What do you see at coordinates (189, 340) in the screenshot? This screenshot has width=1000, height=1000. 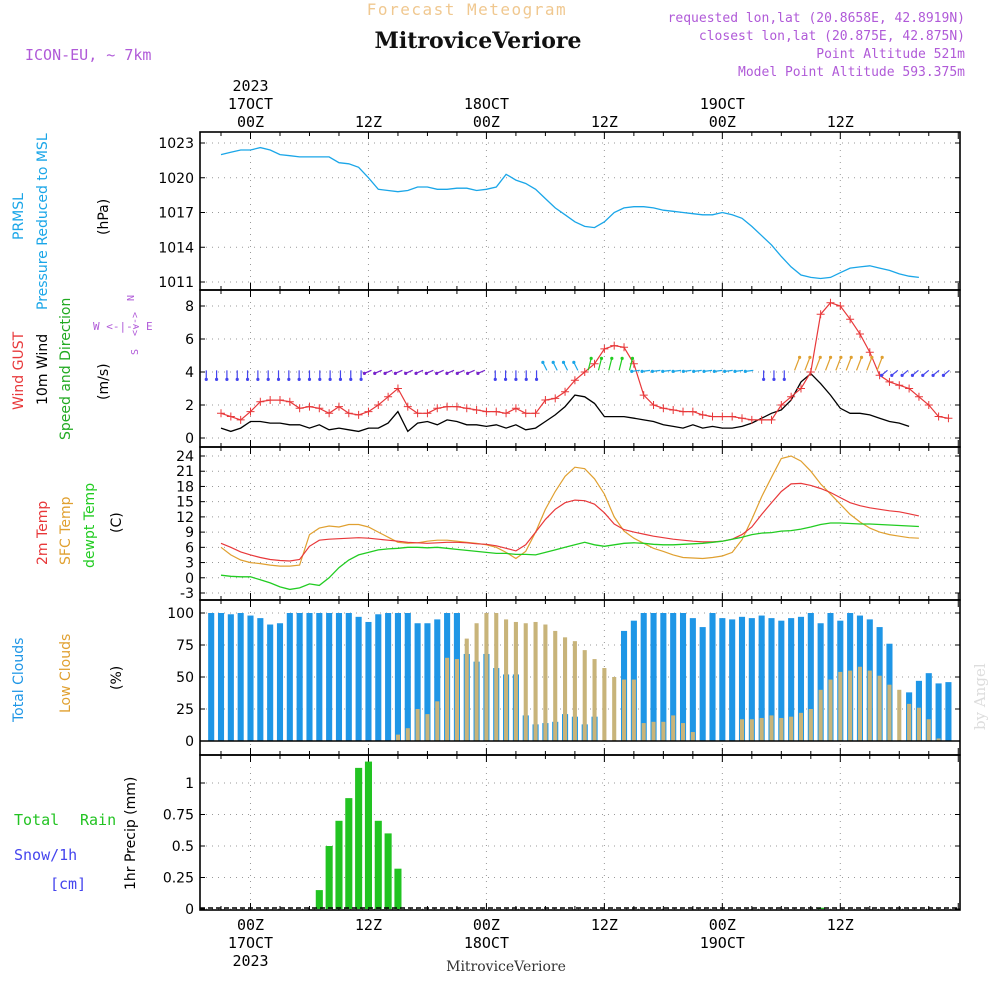 I see `wind-ytick-label: 6` at bounding box center [189, 340].